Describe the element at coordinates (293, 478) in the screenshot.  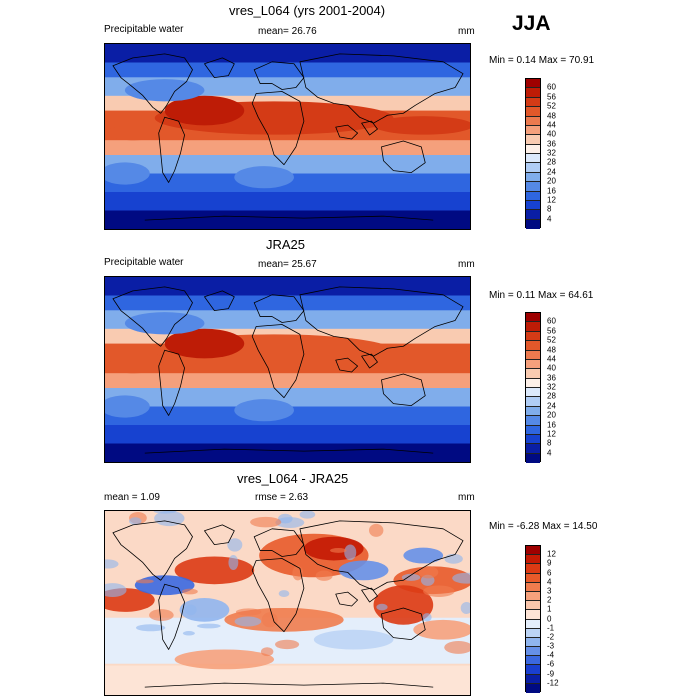
I see `panel-3-title: vres_L064 - JRA25` at that location.